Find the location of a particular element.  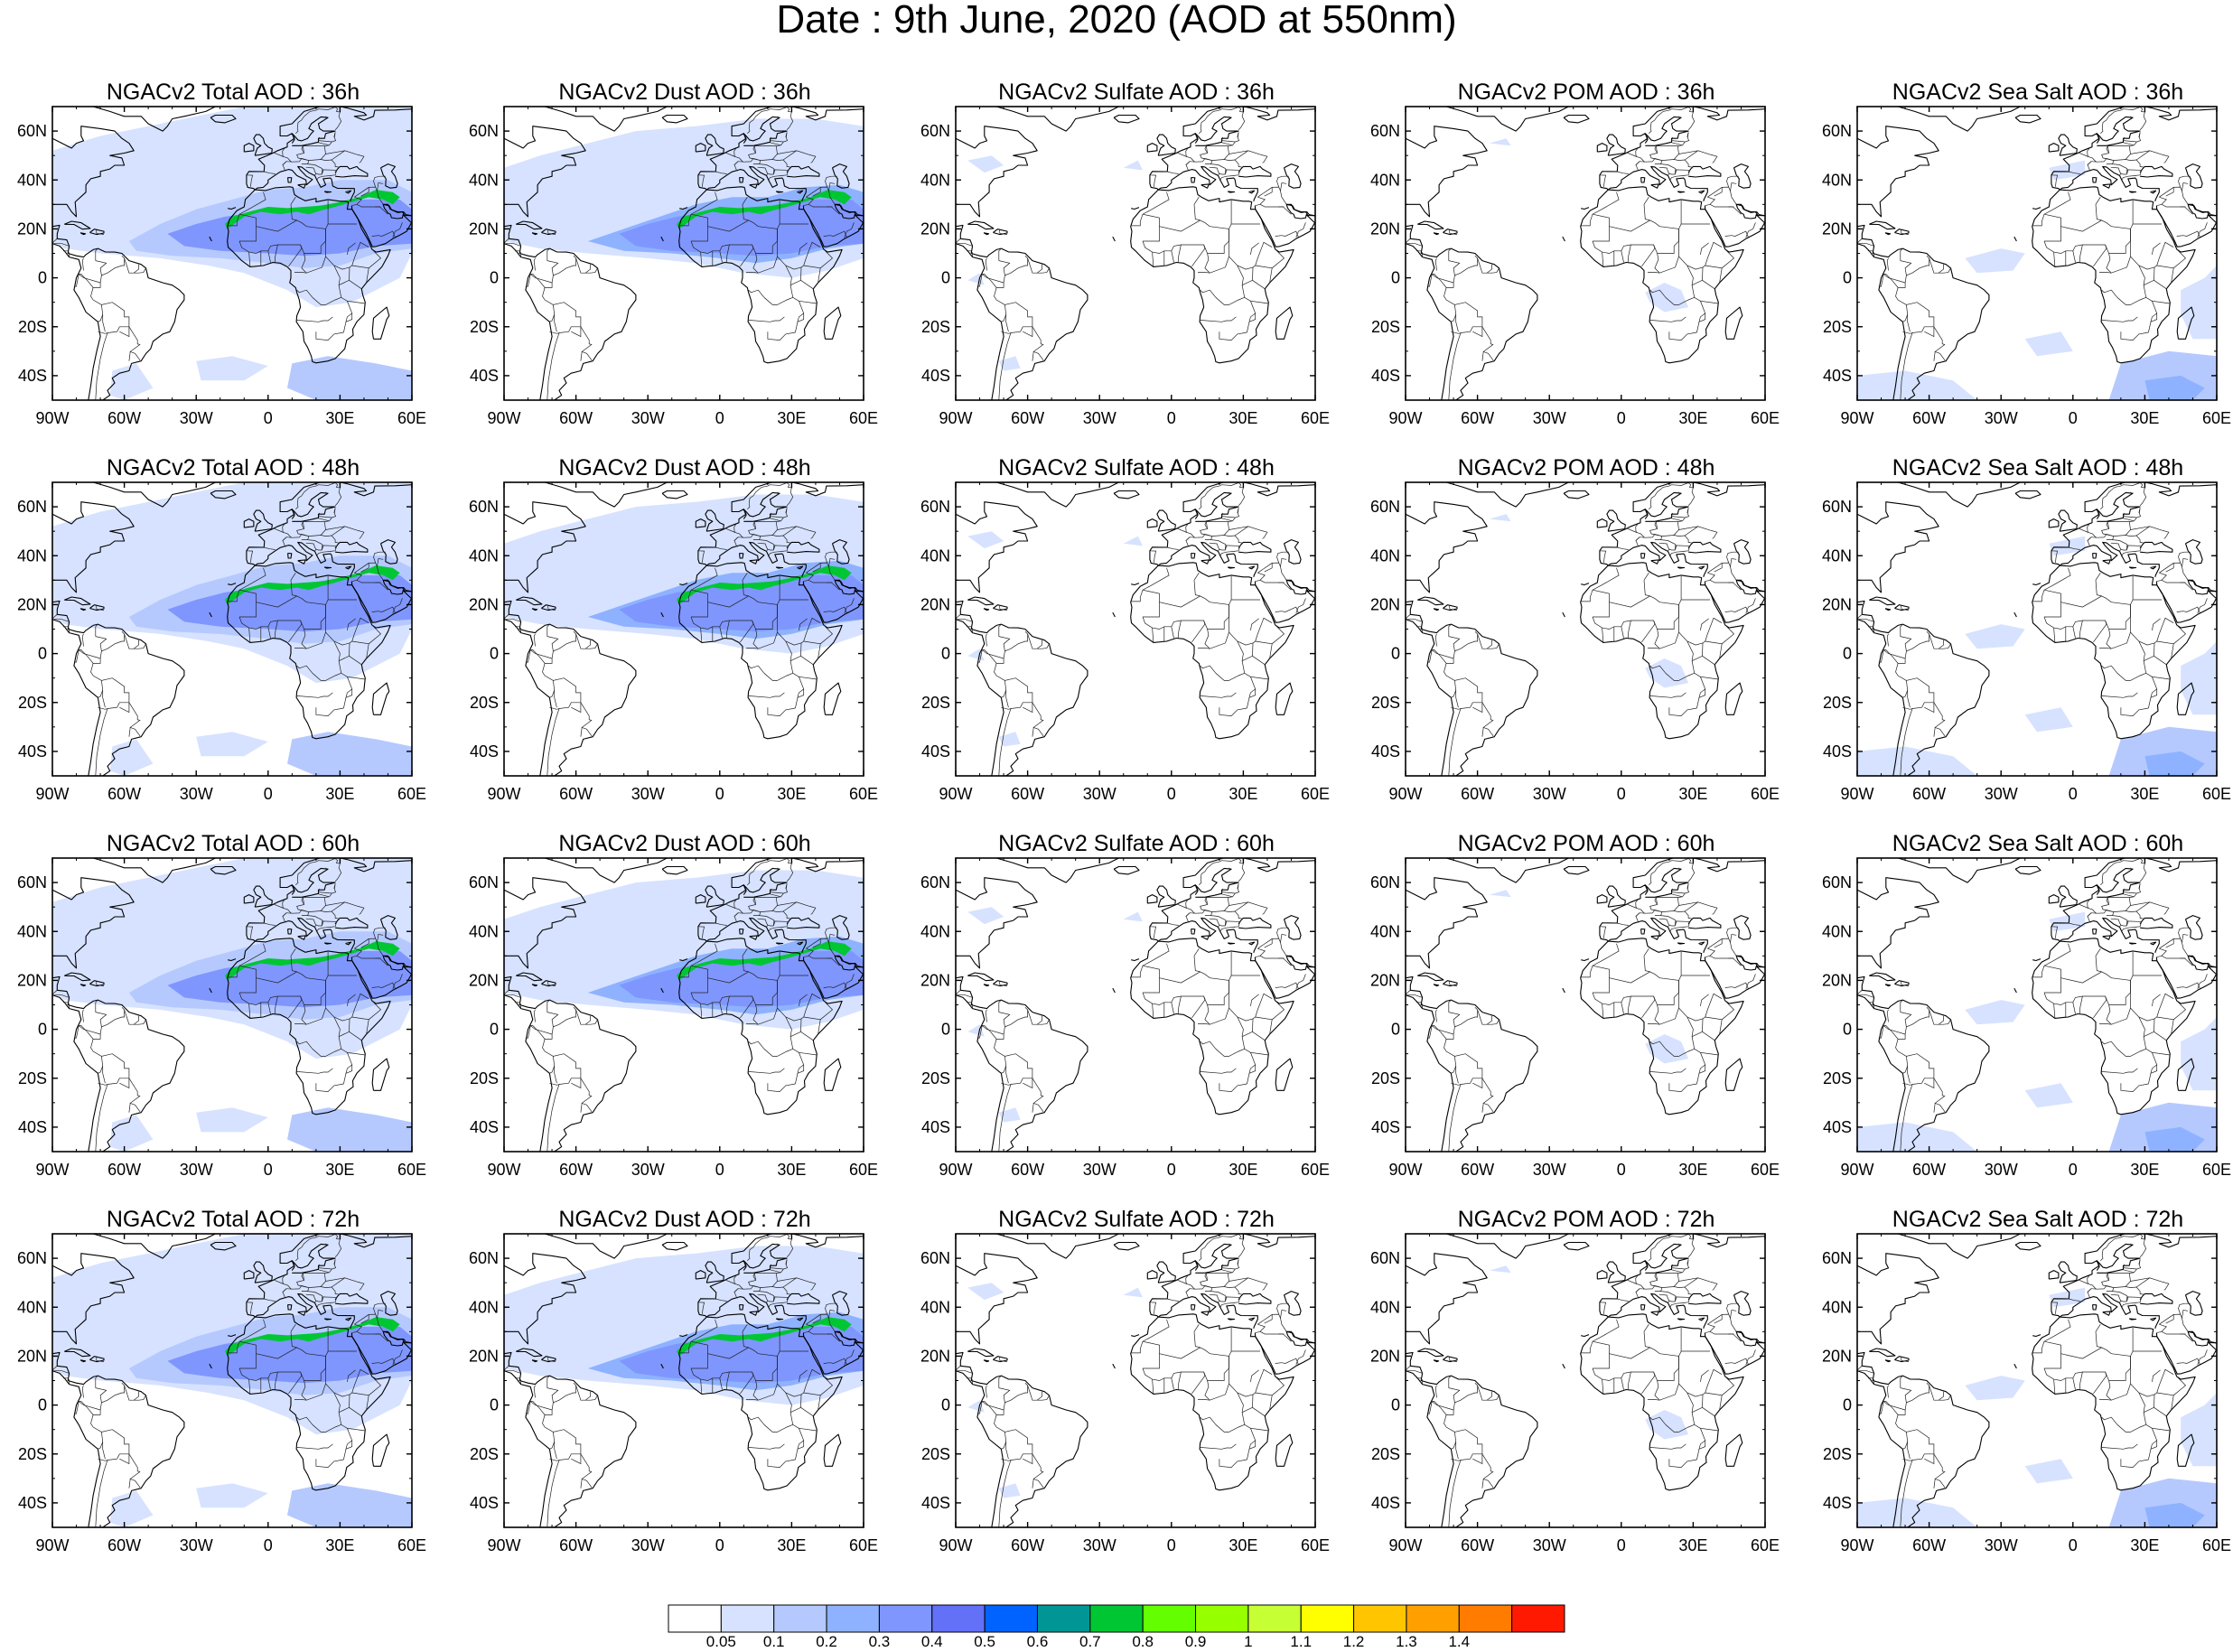

lon-tick-label: 60W is located at coordinates (1027, 418).